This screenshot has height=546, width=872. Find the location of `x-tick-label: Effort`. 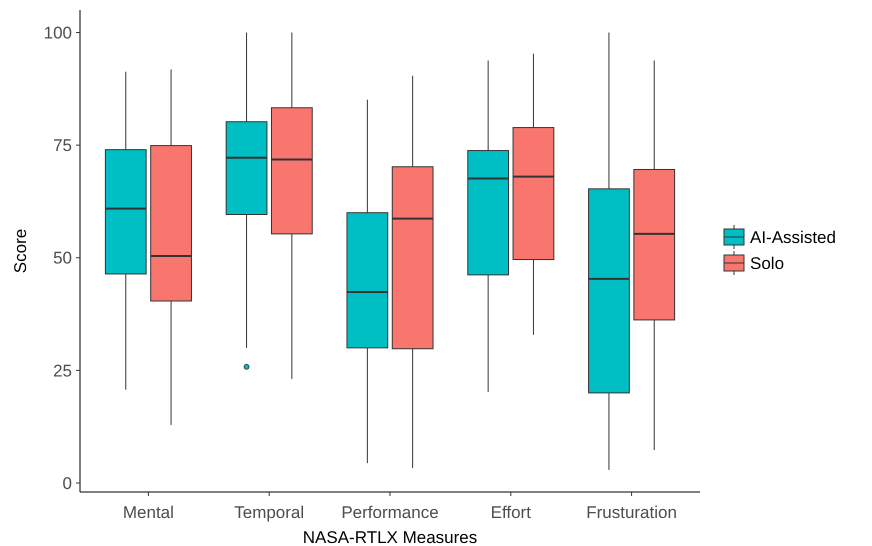

x-tick-label: Effort is located at coordinates (511, 512).